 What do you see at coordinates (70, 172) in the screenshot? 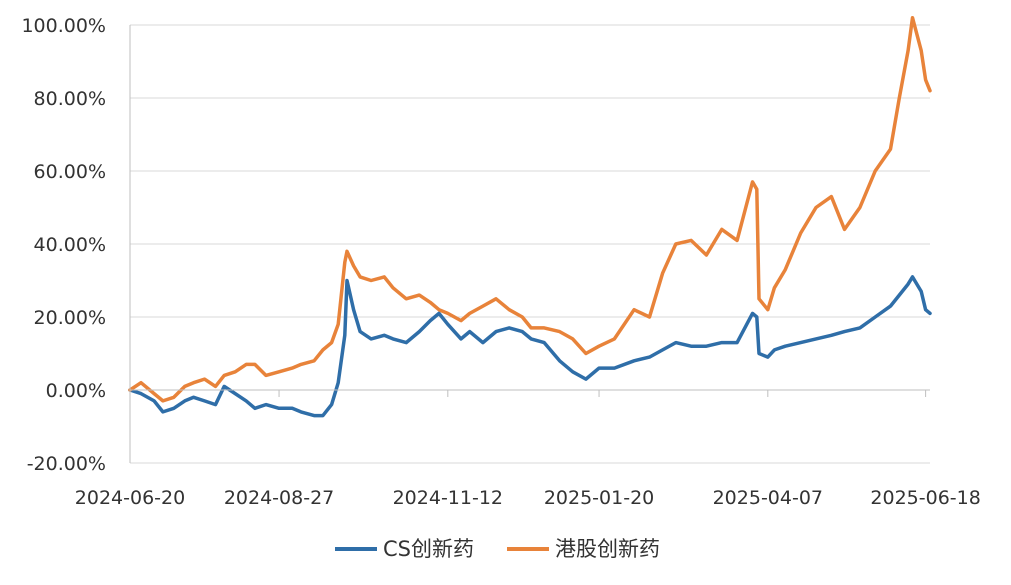
I see `y-tick-label: 60.00%` at bounding box center [70, 172].